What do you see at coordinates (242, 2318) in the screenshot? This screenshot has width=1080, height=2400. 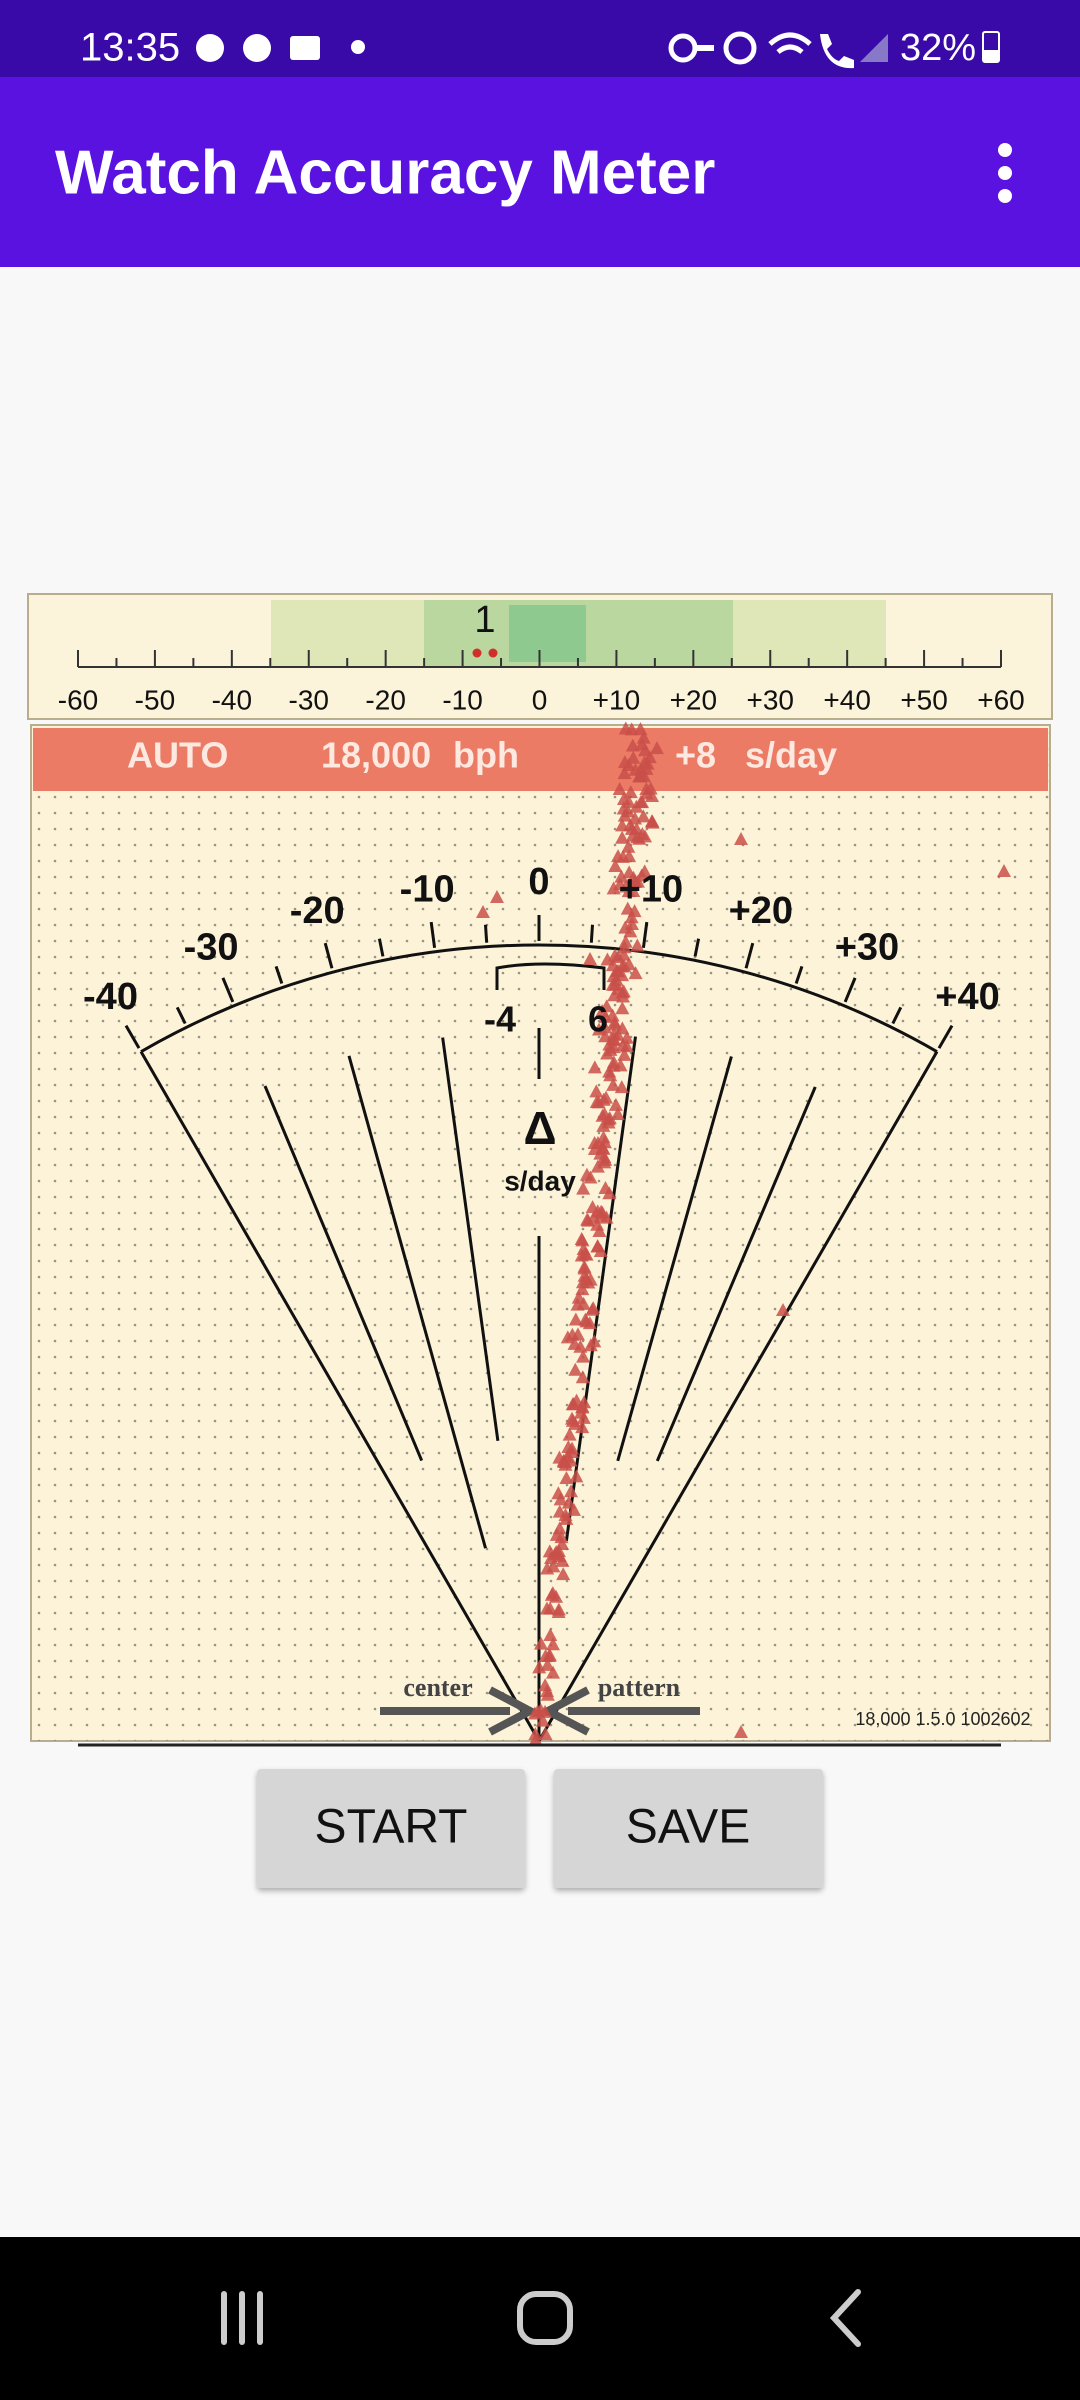 I see `recent-apps-button` at bounding box center [242, 2318].